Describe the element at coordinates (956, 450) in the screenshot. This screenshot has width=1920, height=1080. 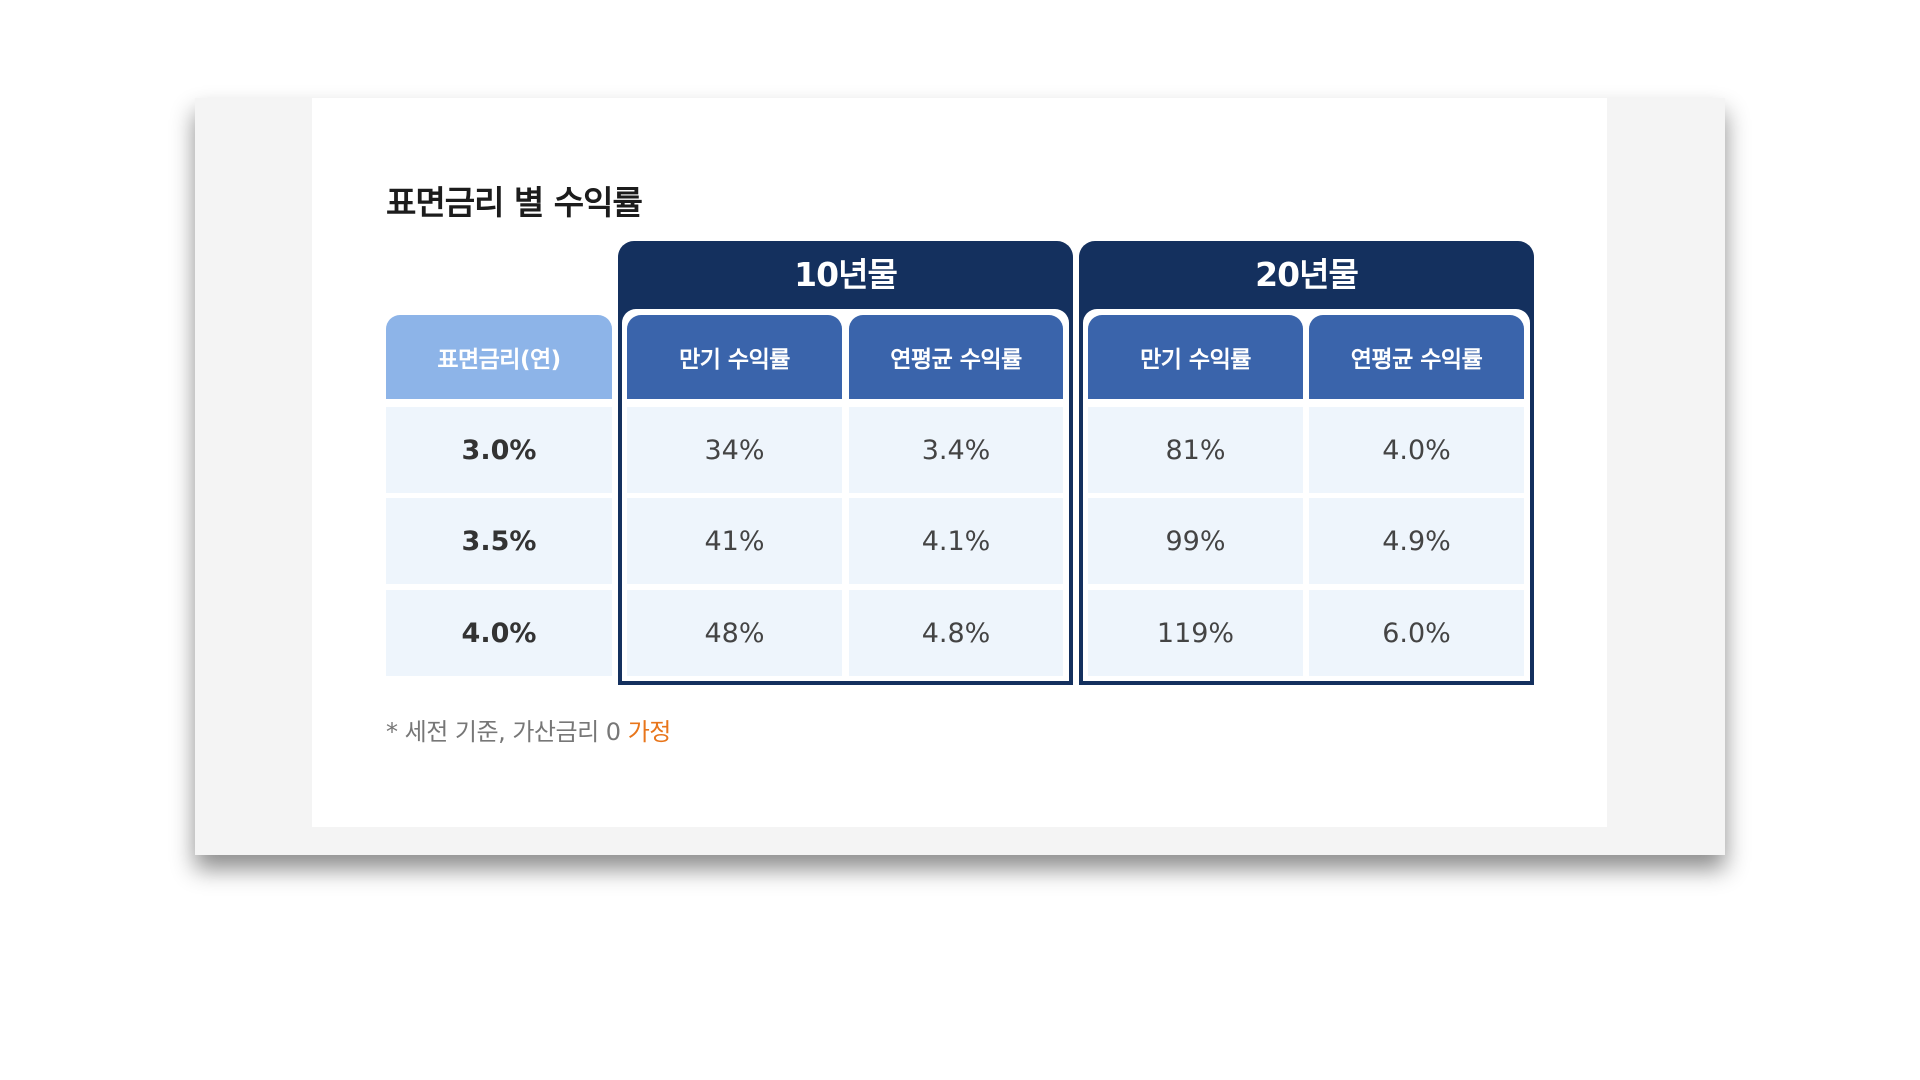
I see `table-cell: 3.4%` at that location.